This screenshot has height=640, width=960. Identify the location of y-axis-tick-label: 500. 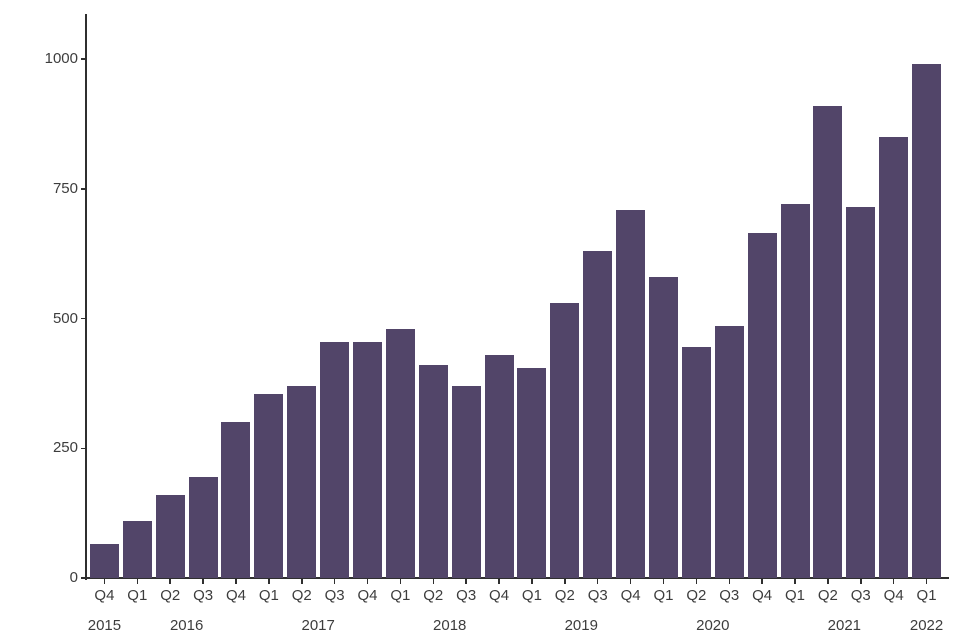
(65, 318).